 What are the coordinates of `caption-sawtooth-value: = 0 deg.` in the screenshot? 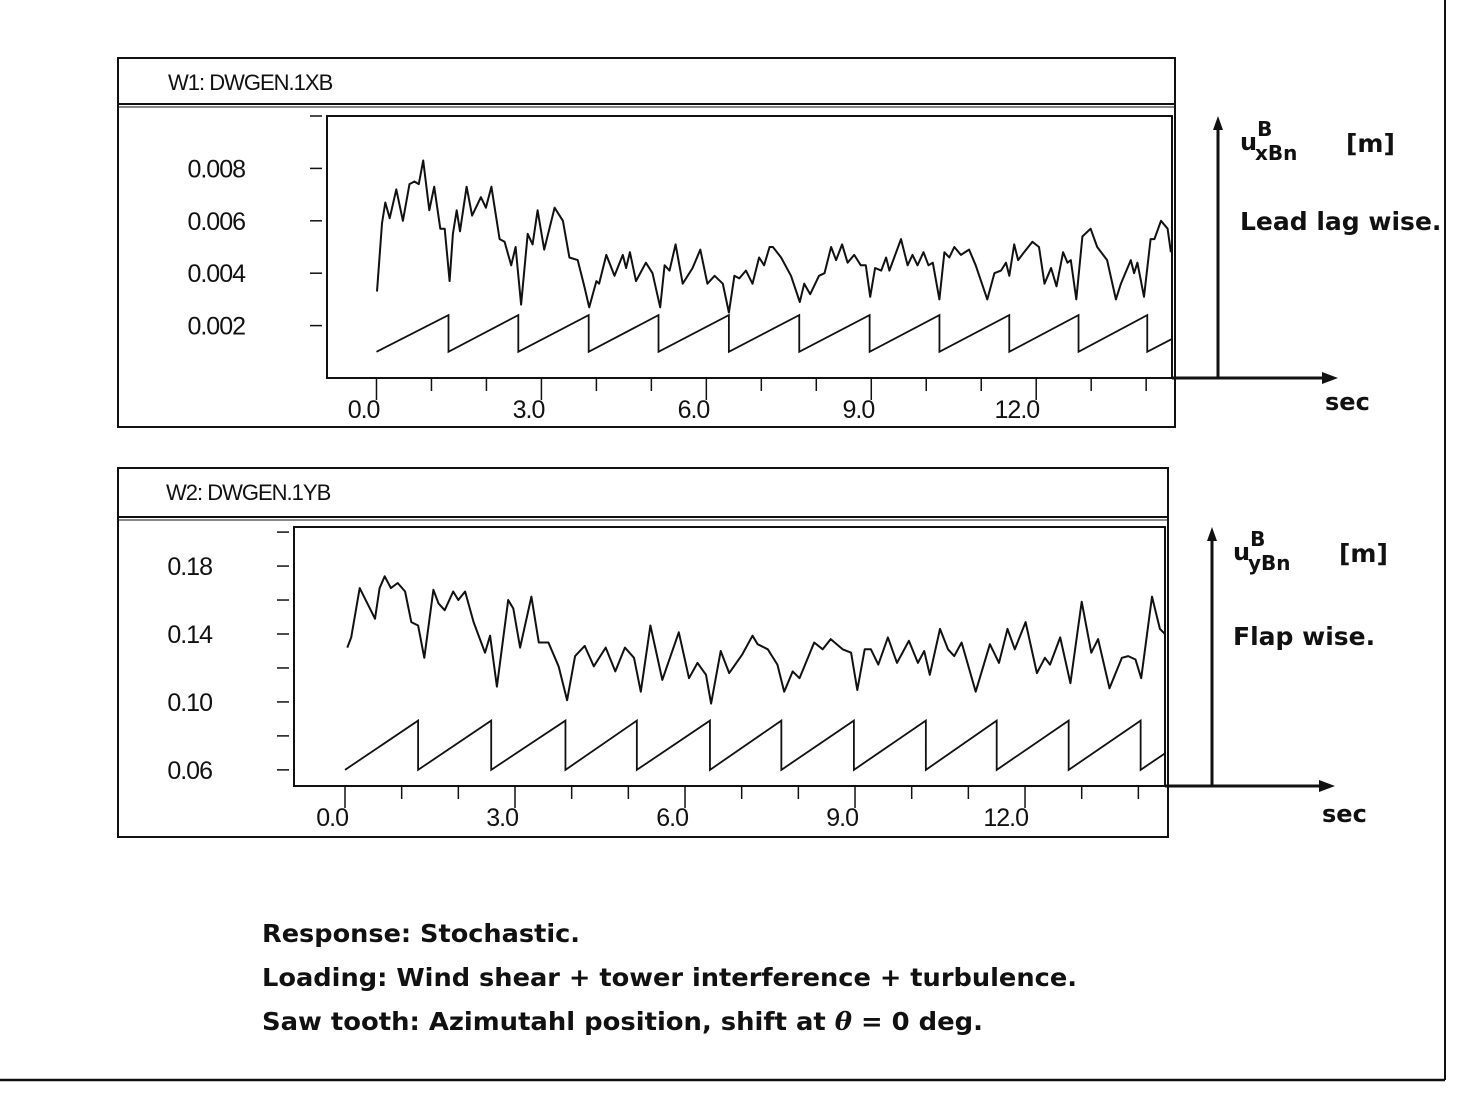 It's located at (917, 1021).